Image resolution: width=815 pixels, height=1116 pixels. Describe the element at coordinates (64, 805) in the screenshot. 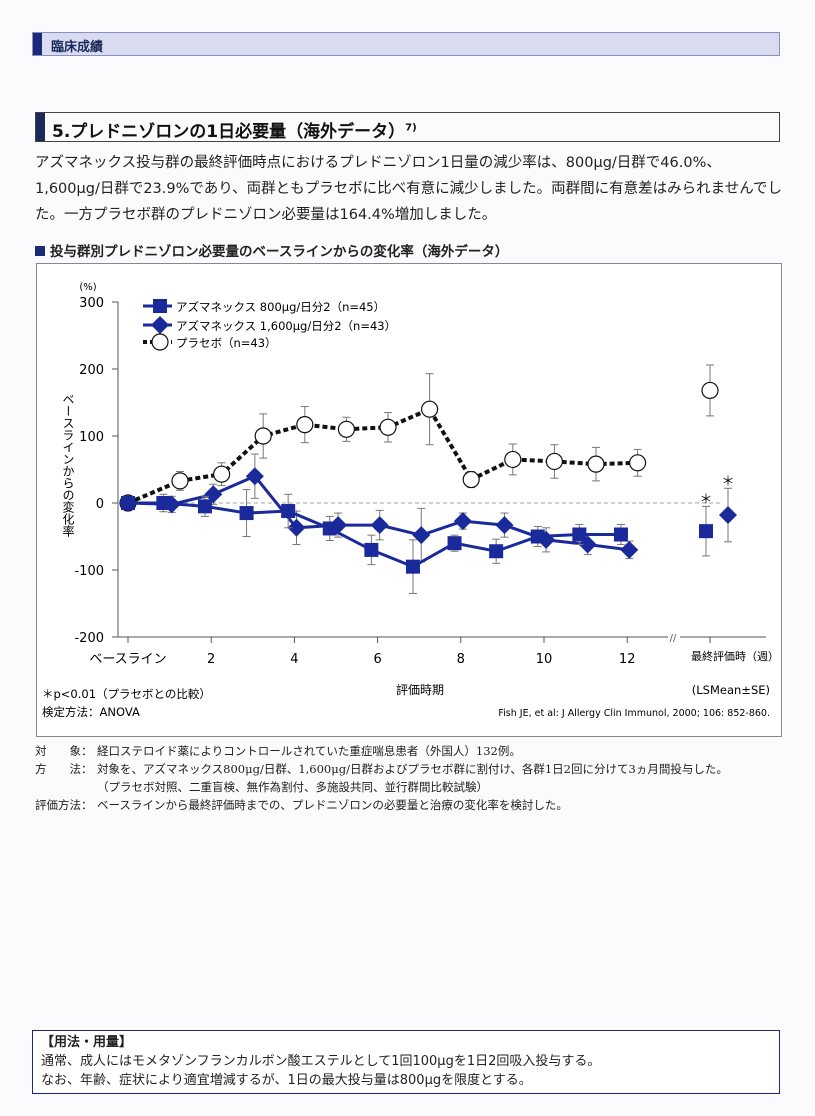

I see `note-key: 評価方法：` at that location.